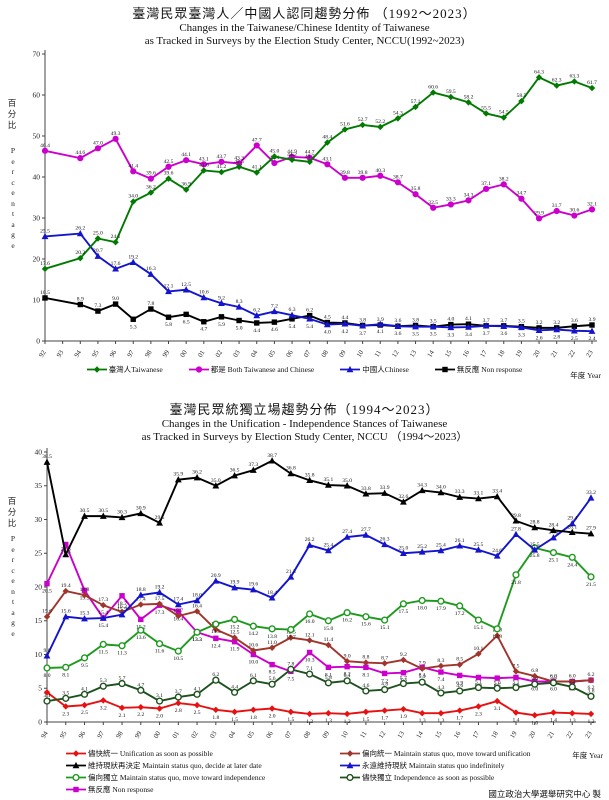 The height and width of the screenshot is (800, 609). I want to click on svg-text: 10.0, so click(253, 663).